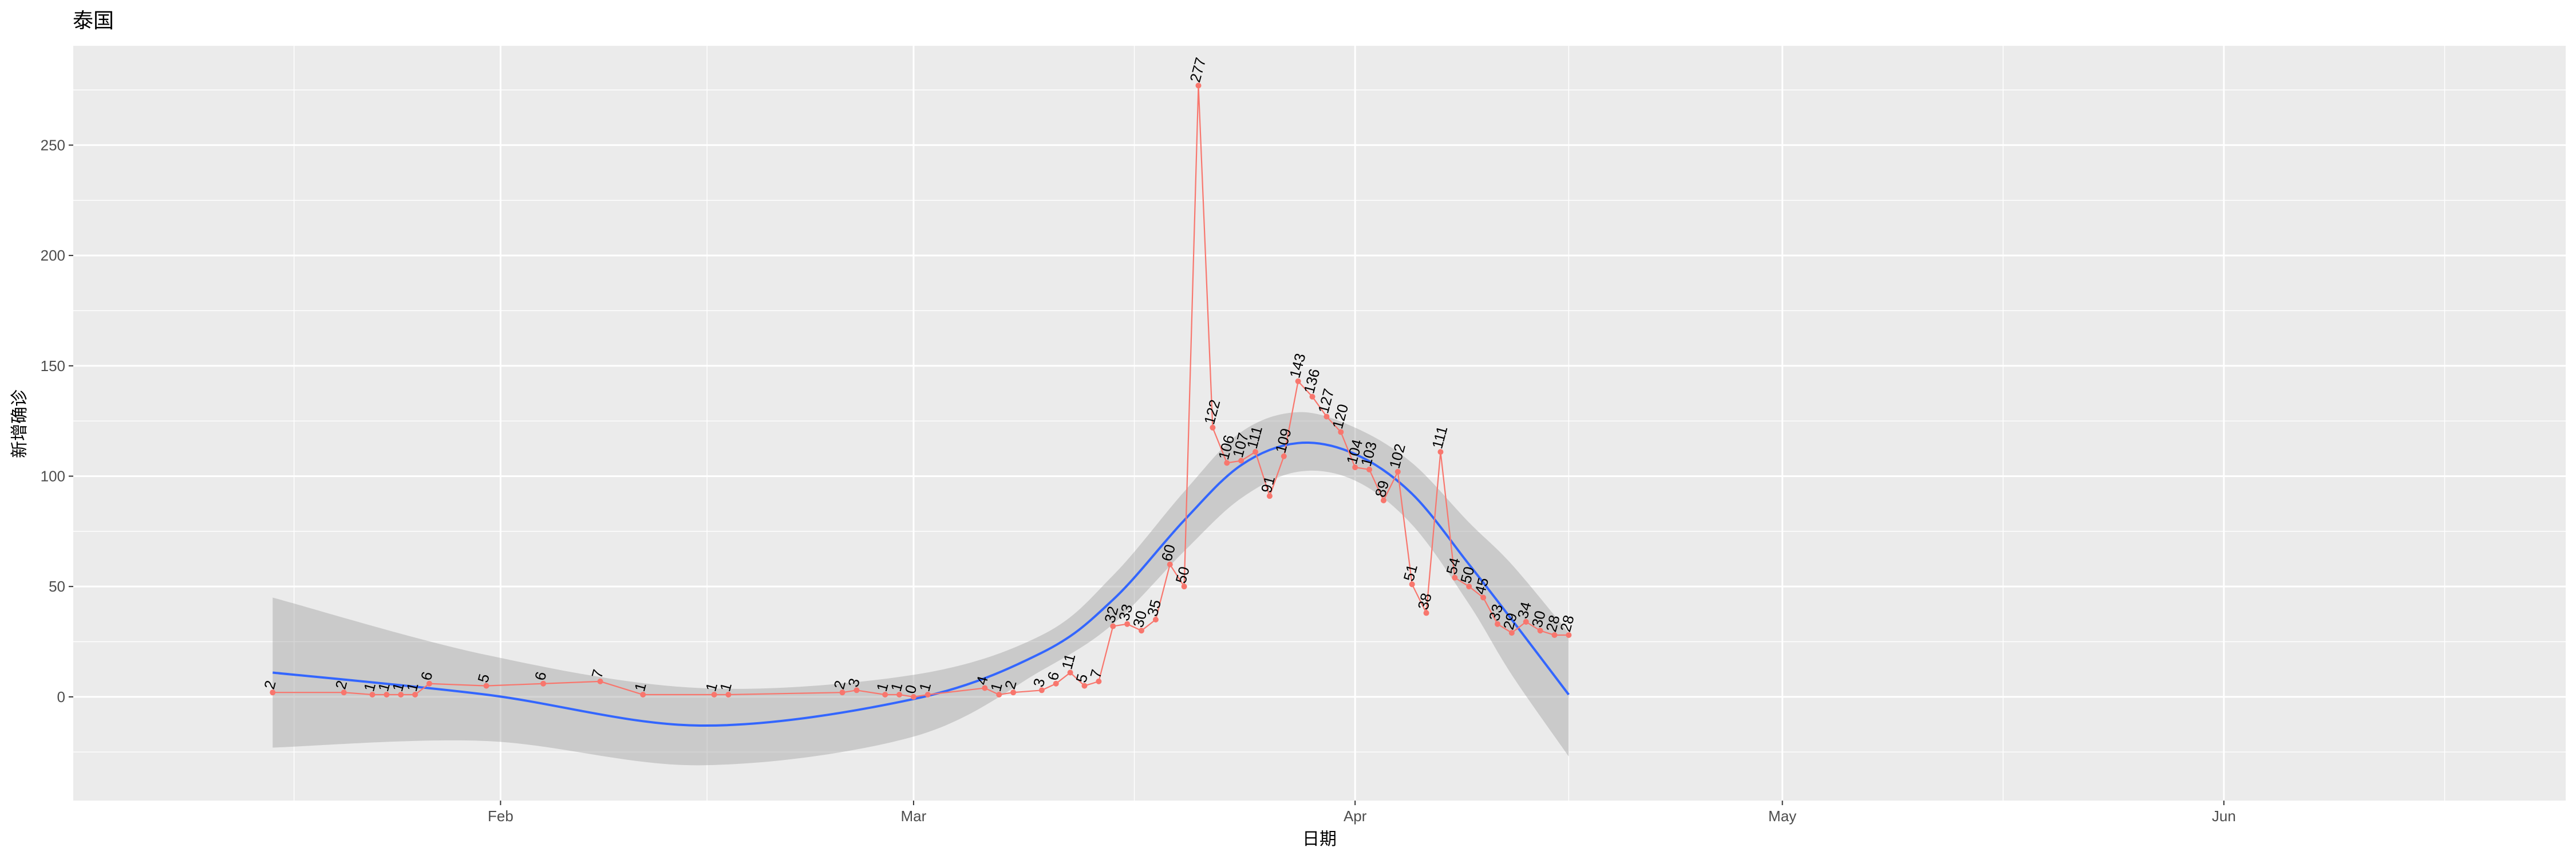 Image resolution: width=2576 pixels, height=859 pixels. Describe the element at coordinates (1319, 839) in the screenshot. I see `x-axis-title: 日期` at that location.